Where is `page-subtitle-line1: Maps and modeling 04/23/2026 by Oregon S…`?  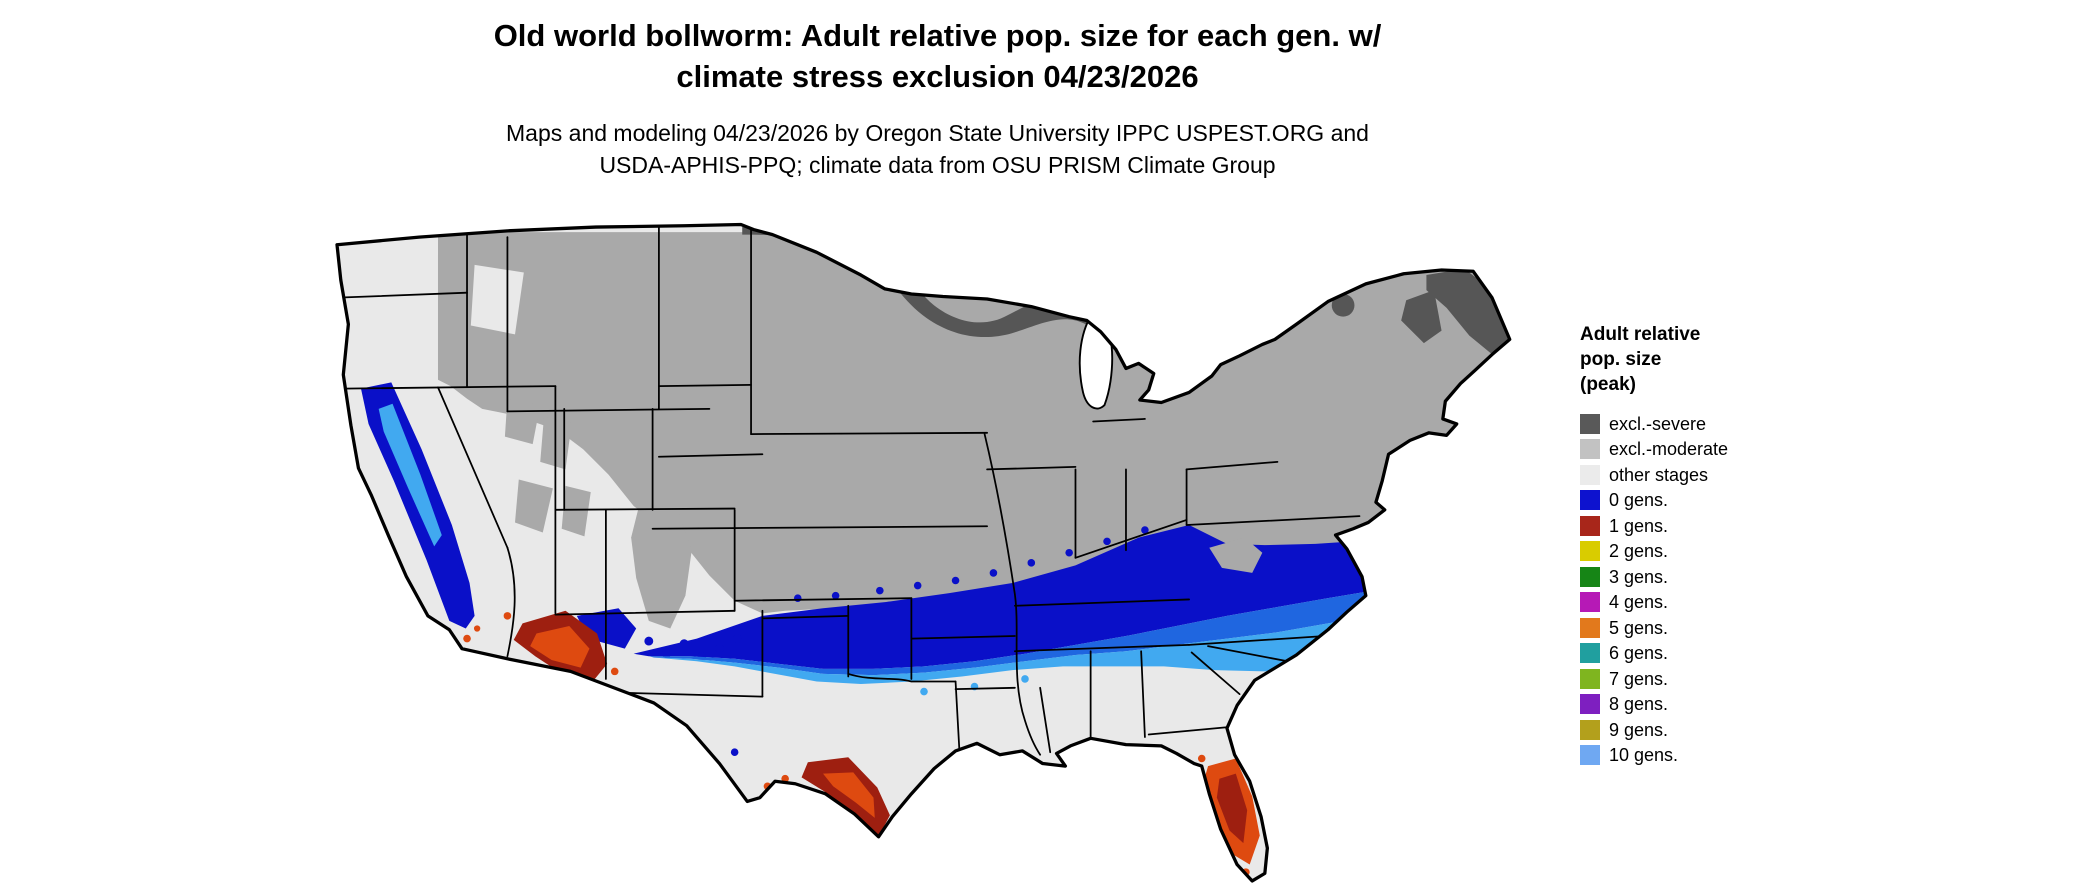
page-subtitle-line1: Maps and modeling 04/23/2026 by Oregon S… is located at coordinates (937, 132).